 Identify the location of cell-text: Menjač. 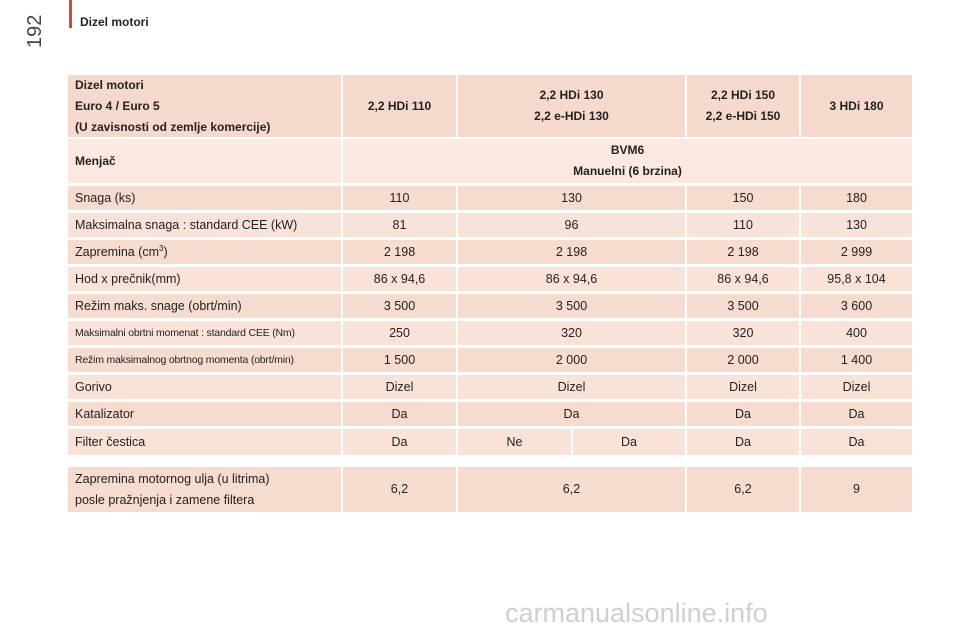
(95, 160).